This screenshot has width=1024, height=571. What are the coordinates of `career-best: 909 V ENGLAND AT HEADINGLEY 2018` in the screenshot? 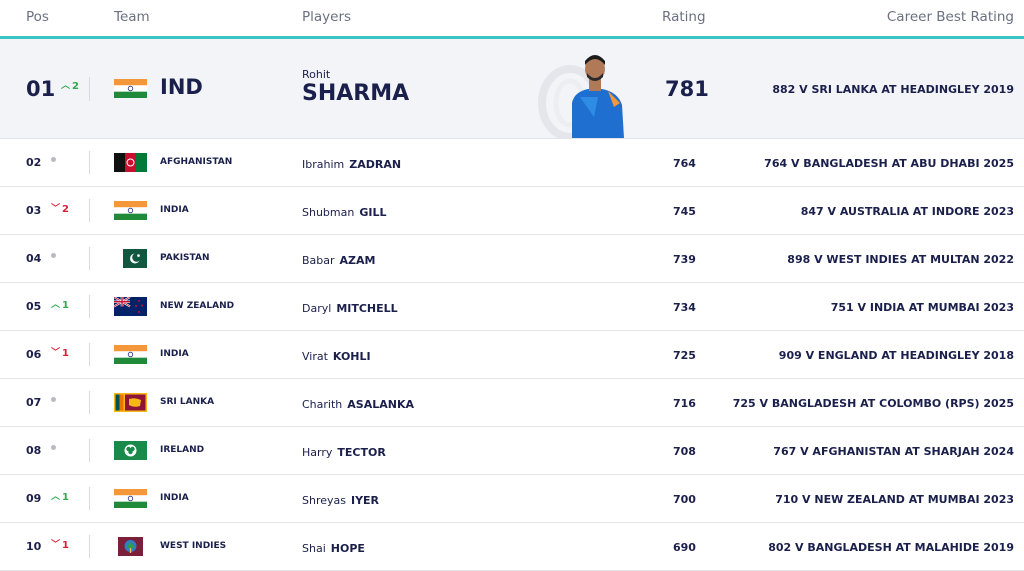 It's located at (896, 355).